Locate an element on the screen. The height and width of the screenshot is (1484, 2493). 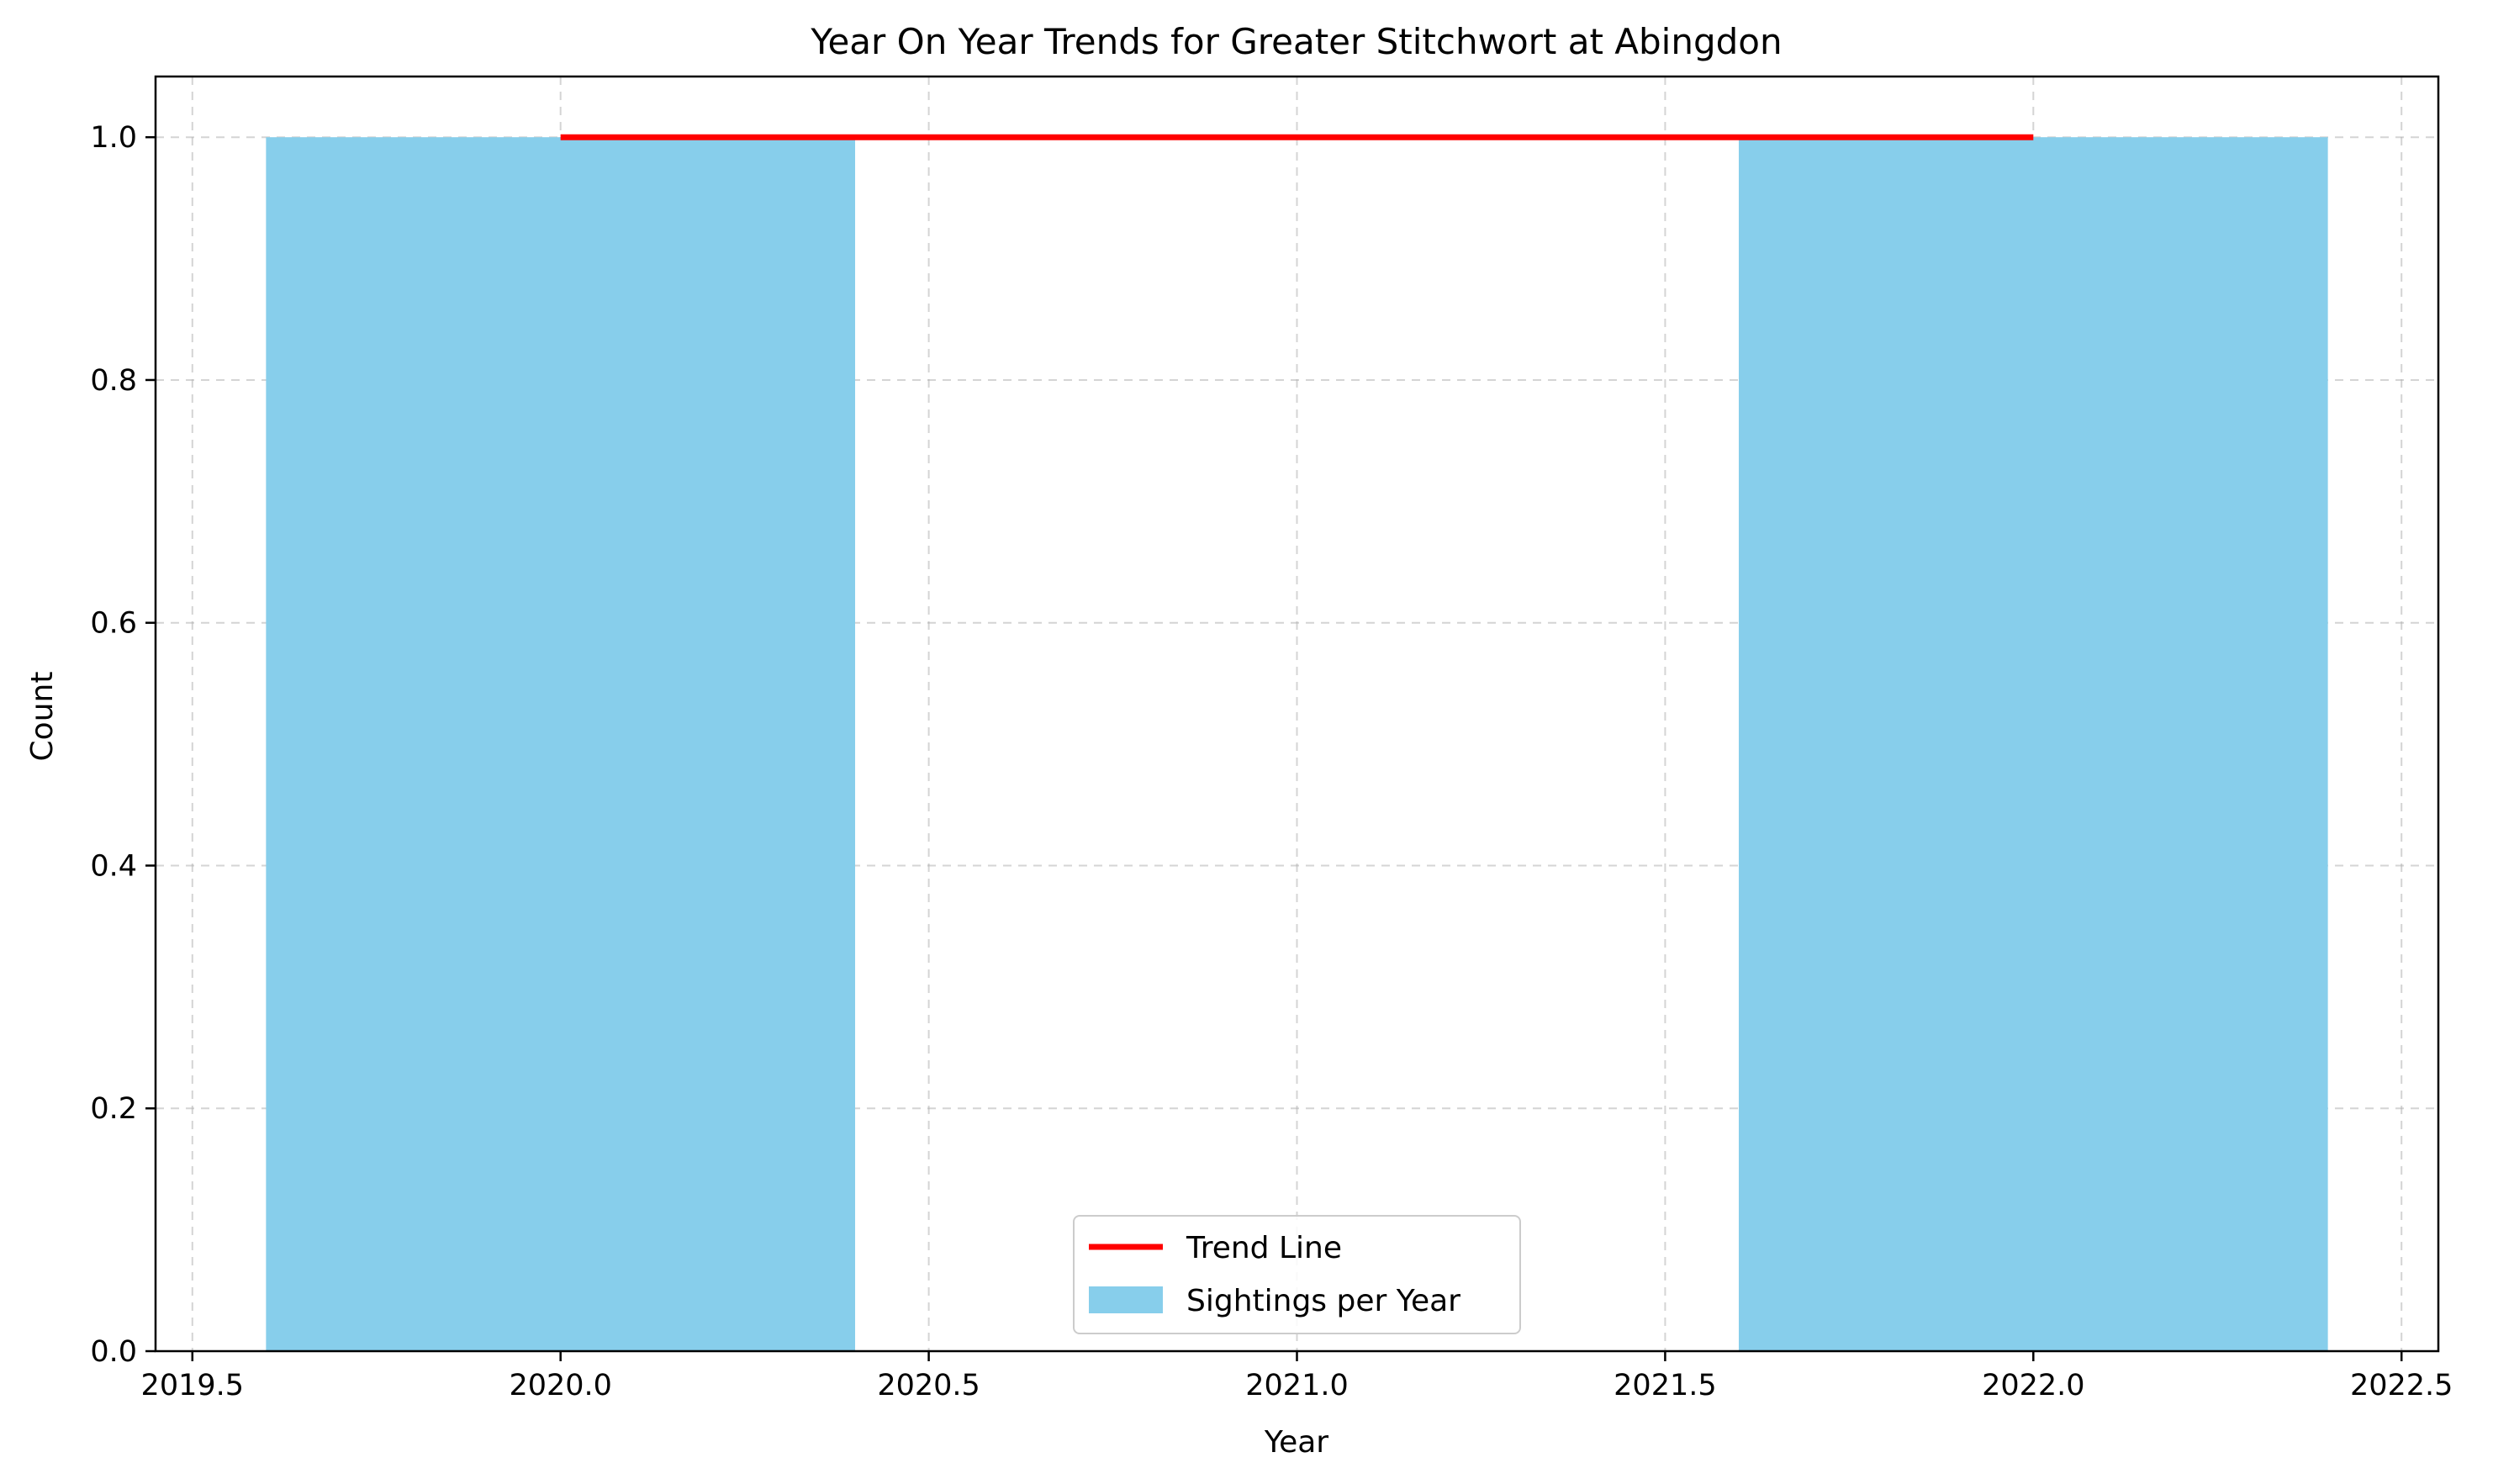
x-tick-label-4: 2021.5 is located at coordinates (1665, 1385).